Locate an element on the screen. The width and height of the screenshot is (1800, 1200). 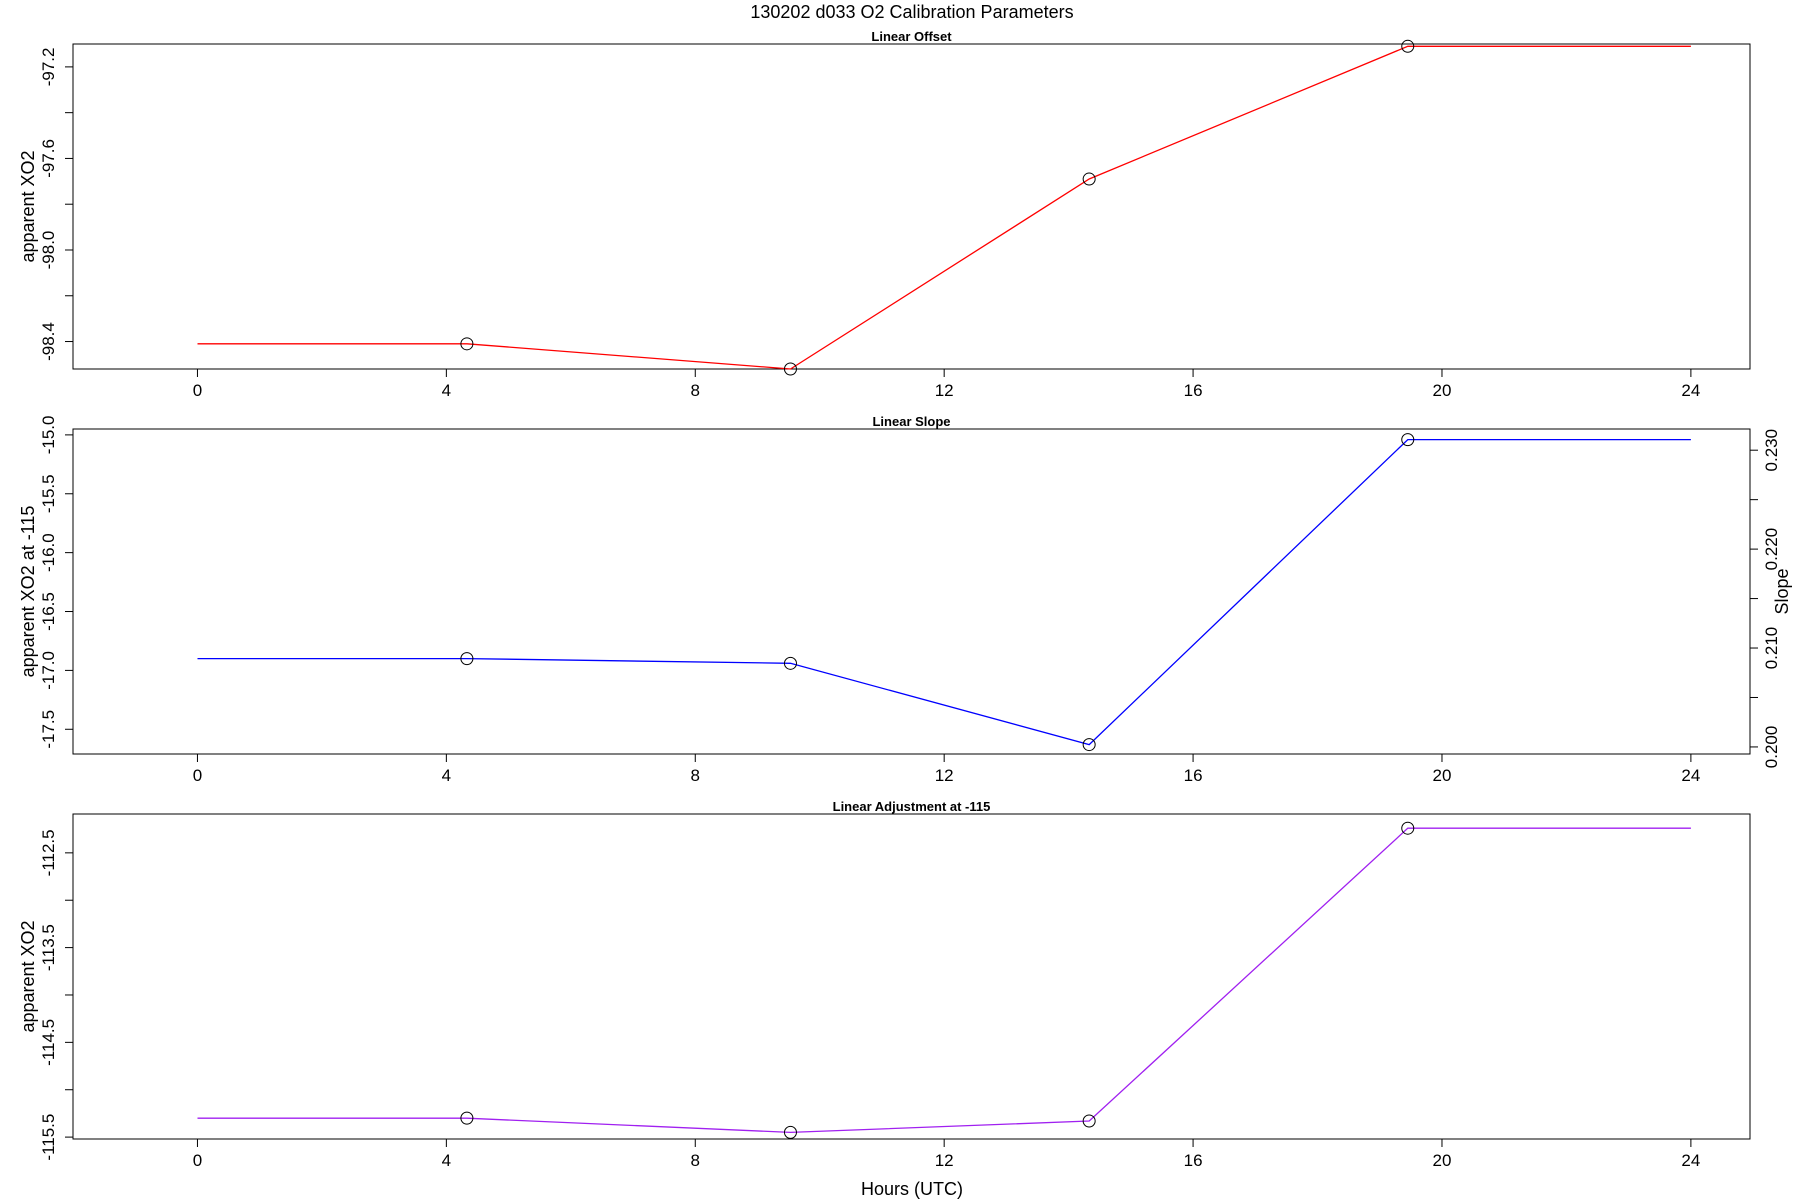
y-tick-label: -112.5 is located at coordinates (48, 852).